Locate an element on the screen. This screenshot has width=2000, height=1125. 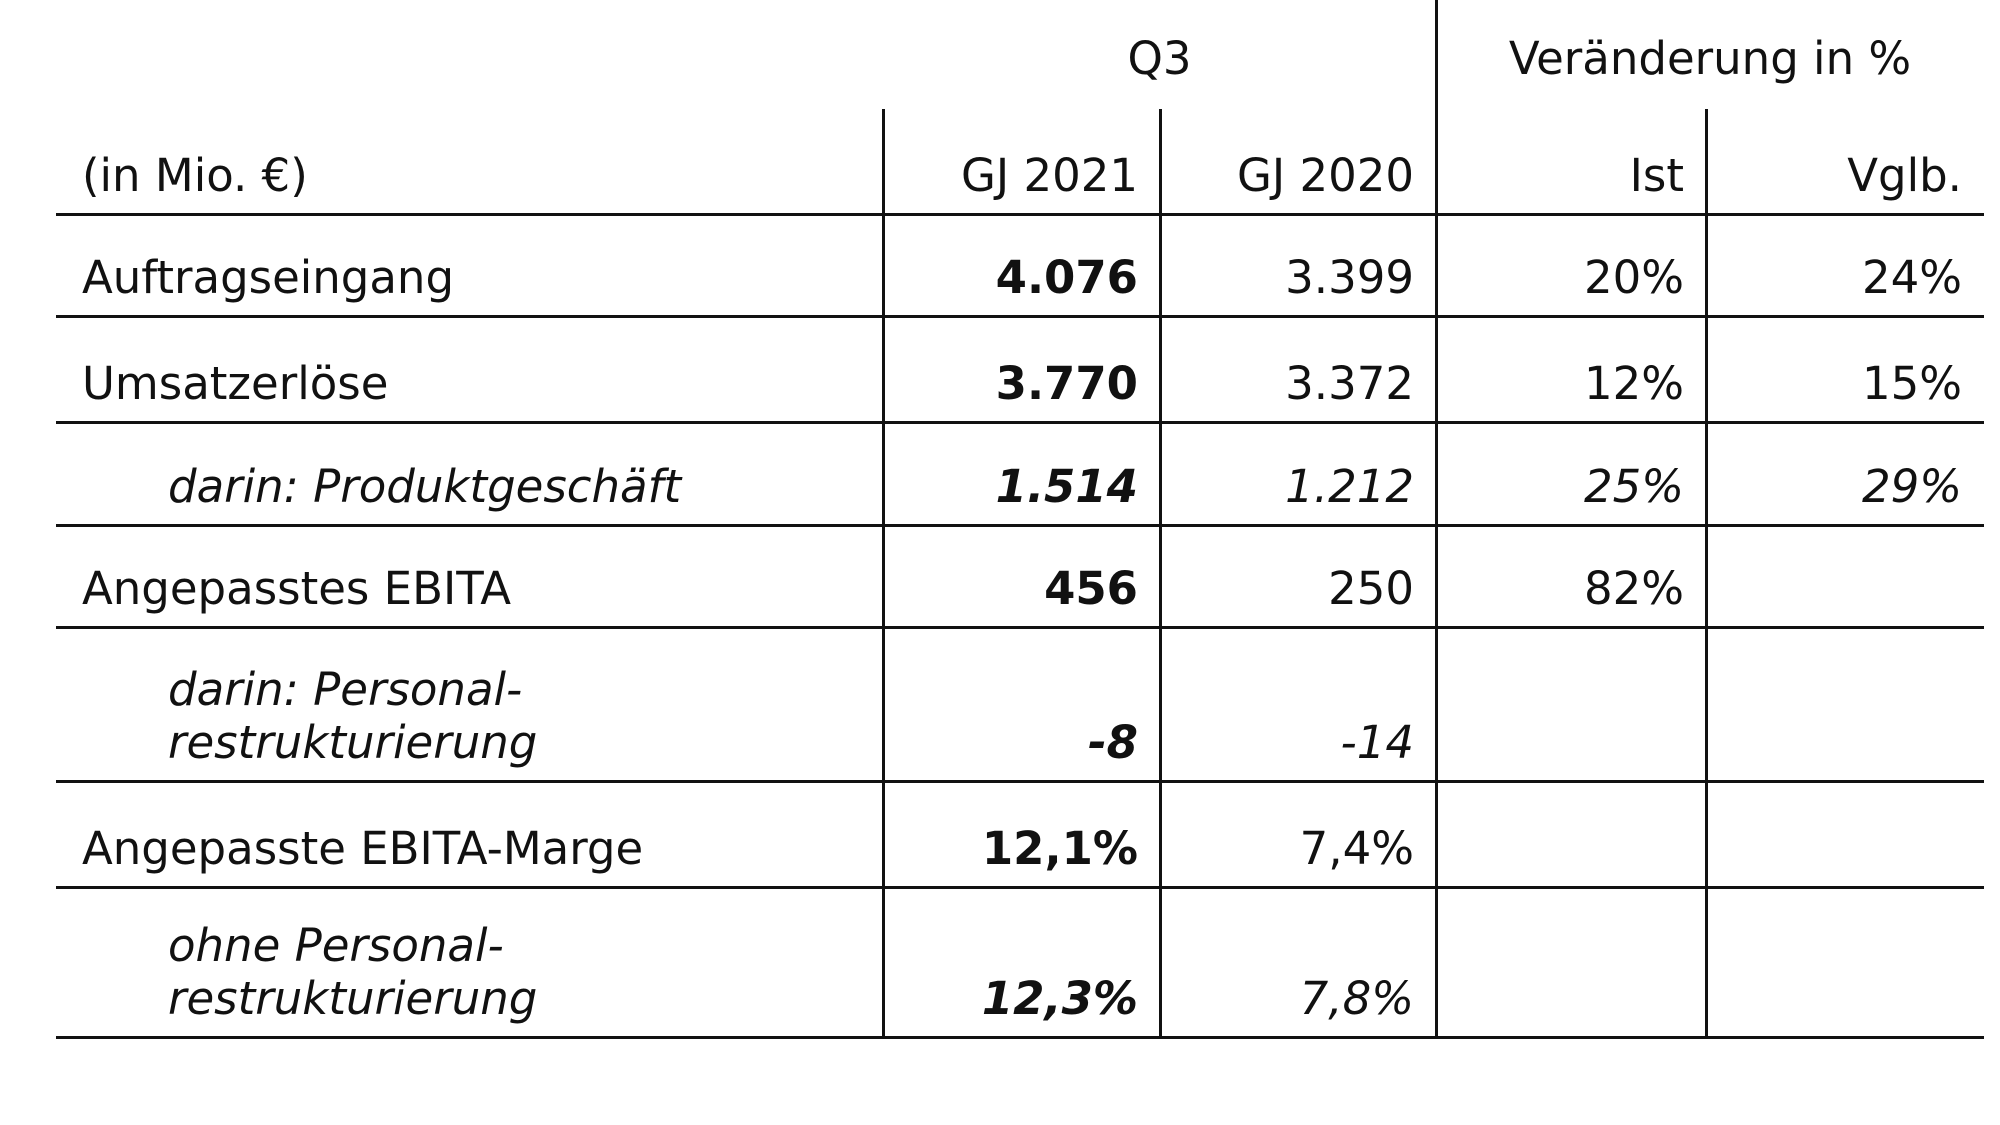
row-value: 82% is located at coordinates (1633, 588).